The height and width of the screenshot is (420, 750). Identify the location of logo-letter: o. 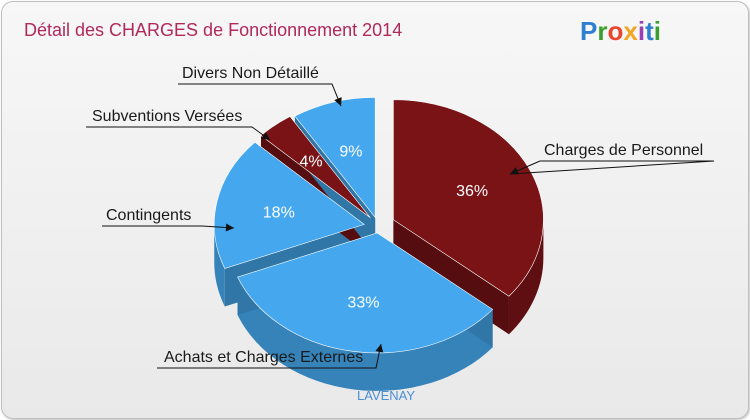
(615, 31).